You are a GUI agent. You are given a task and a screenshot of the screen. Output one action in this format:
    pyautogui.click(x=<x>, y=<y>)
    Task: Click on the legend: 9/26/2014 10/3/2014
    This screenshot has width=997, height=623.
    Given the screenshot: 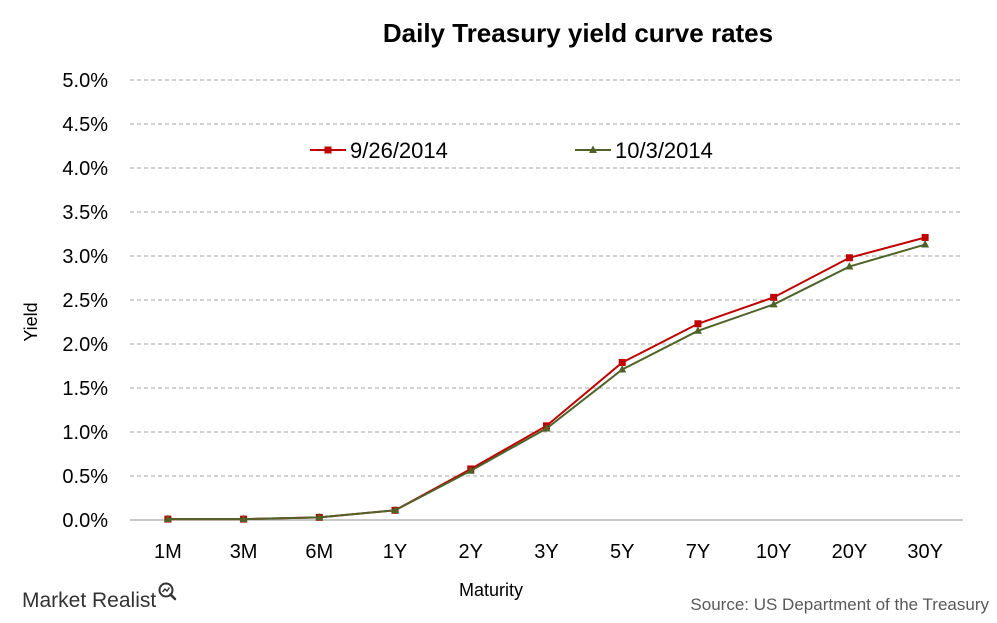 What is the action you would take?
    pyautogui.click(x=511, y=150)
    